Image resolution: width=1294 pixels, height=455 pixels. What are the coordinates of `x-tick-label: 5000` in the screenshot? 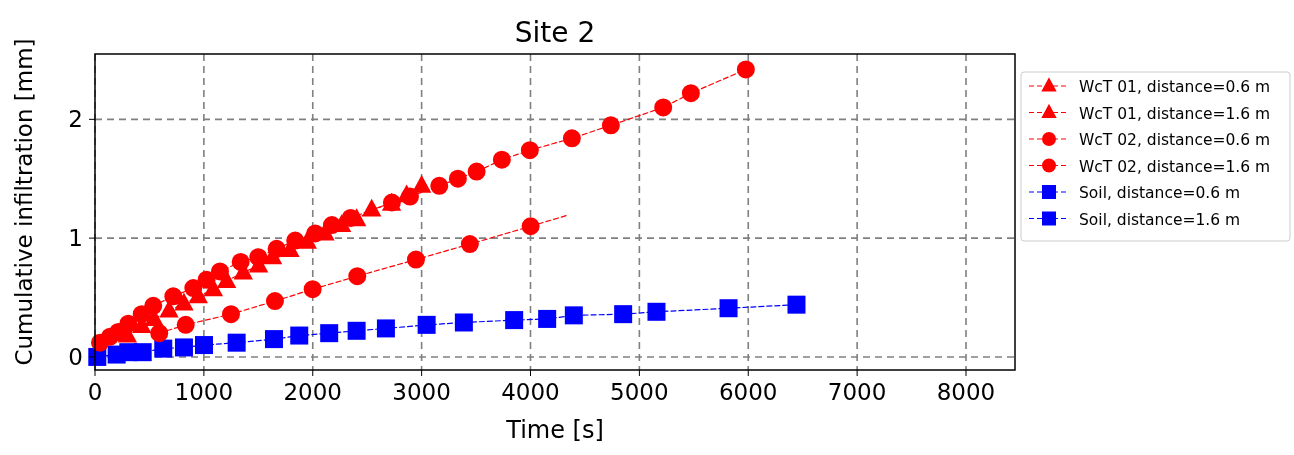 It's located at (639, 392).